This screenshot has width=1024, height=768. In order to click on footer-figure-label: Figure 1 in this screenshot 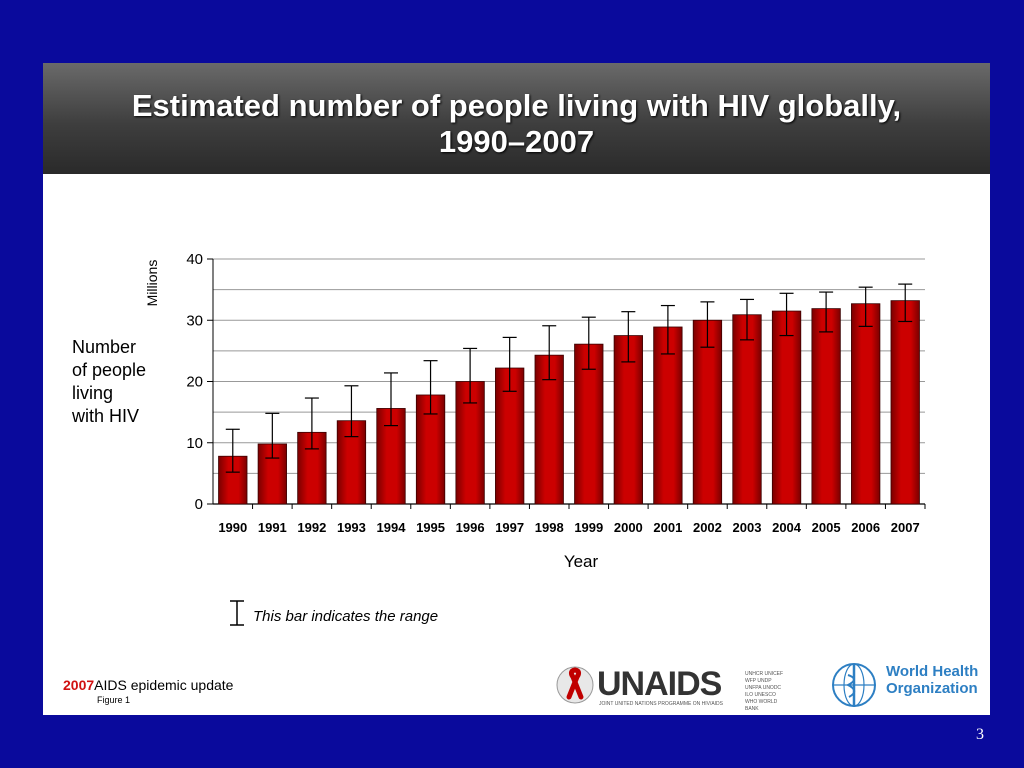, I will do `click(114, 700)`.